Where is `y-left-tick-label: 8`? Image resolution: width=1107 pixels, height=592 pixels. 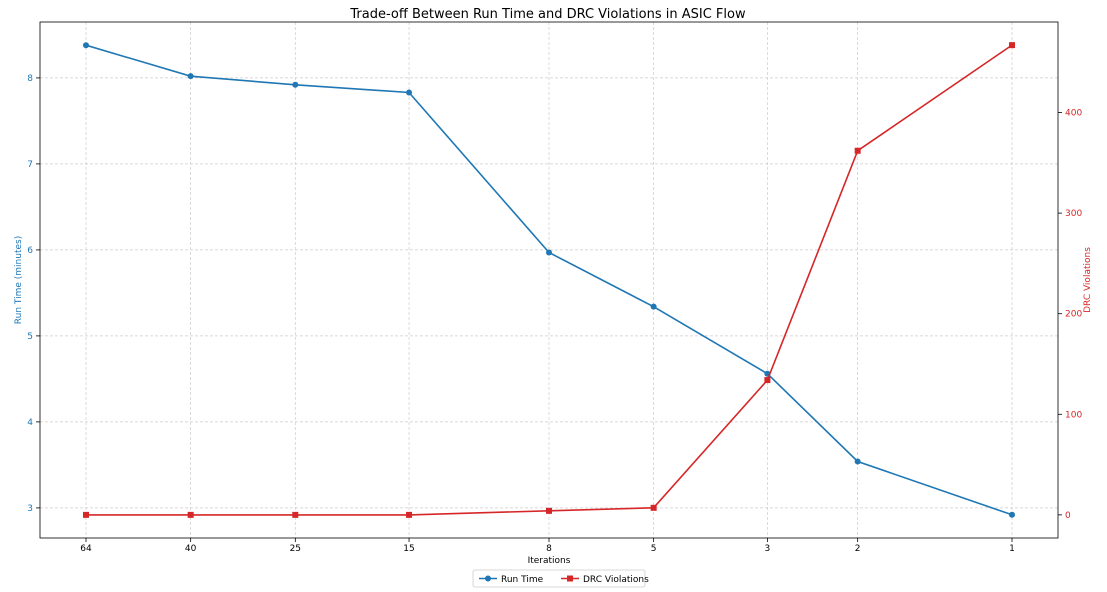 y-left-tick-label: 8 is located at coordinates (30, 79).